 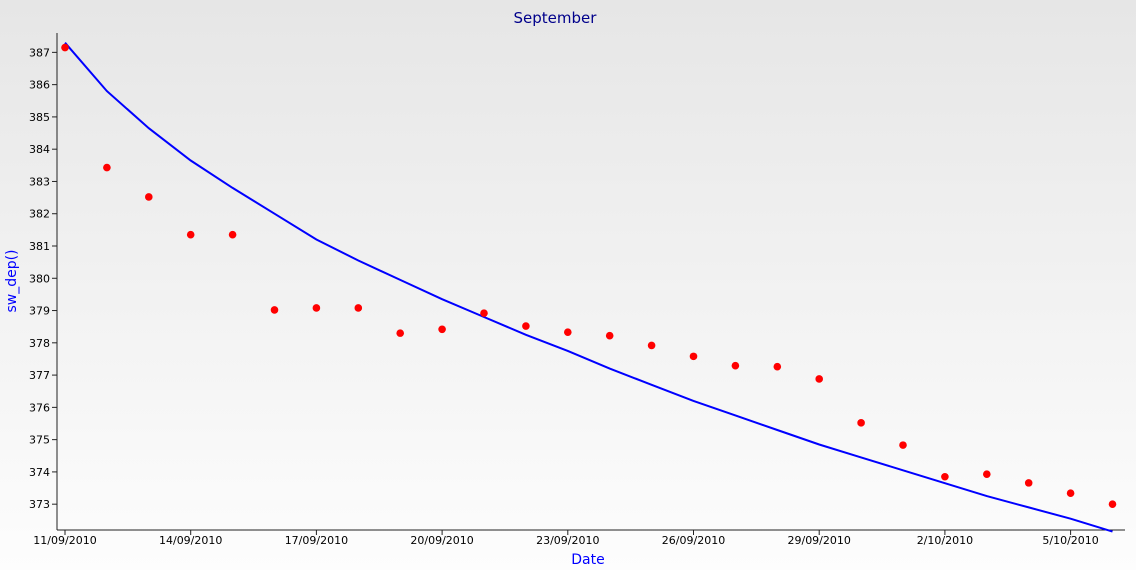 What do you see at coordinates (39, 117) in the screenshot?
I see `y-tick-label: 385` at bounding box center [39, 117].